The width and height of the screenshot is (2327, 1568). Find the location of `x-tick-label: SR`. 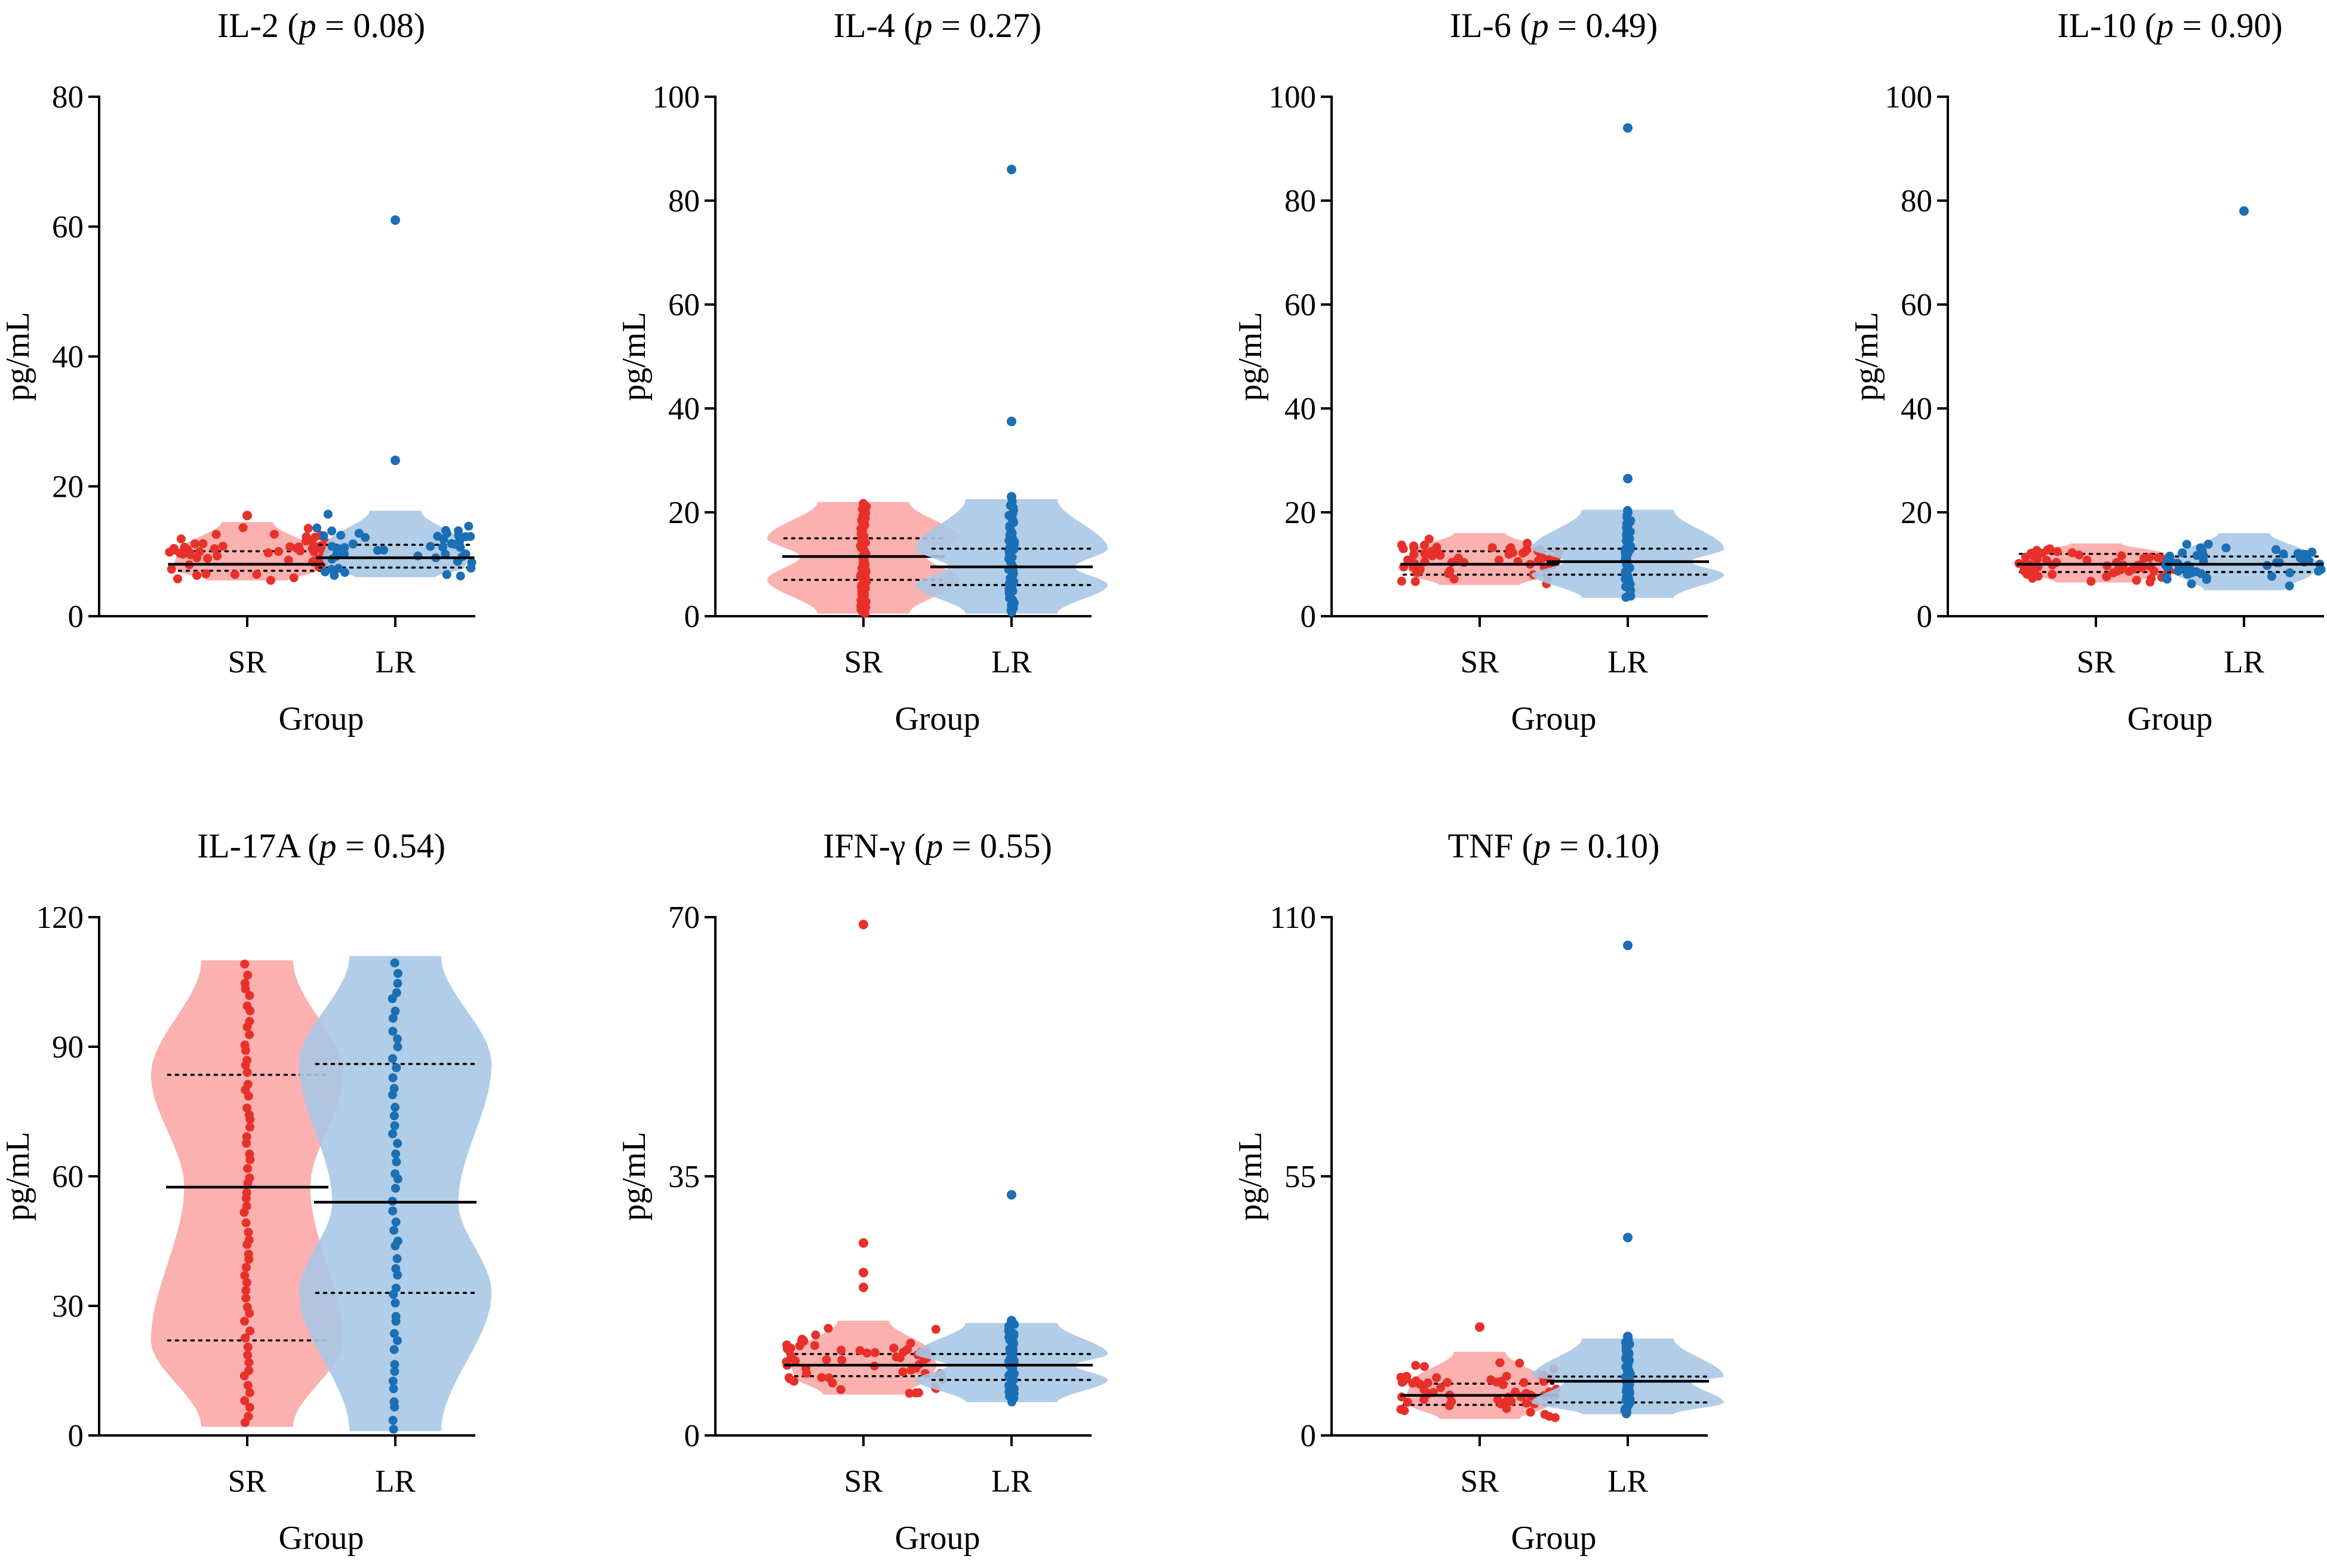

x-tick-label: SR is located at coordinates (863, 1481).